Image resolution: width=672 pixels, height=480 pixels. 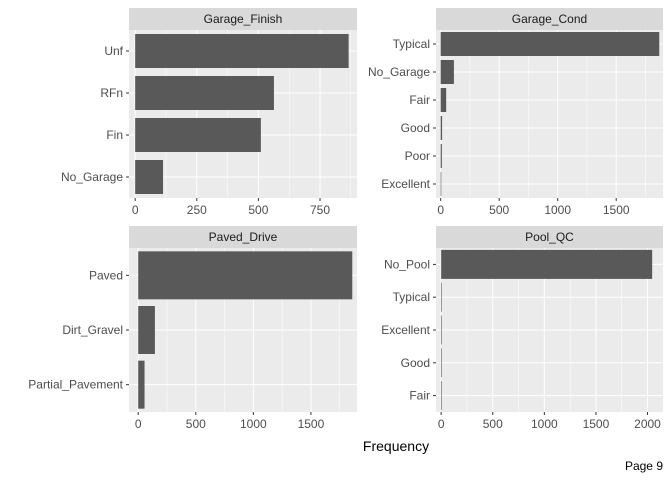 I want to click on y-tick-label: RFn, so click(x=111, y=93).